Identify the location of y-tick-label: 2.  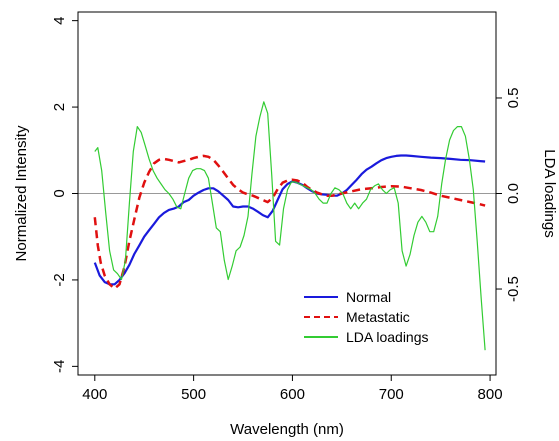
(59, 107).